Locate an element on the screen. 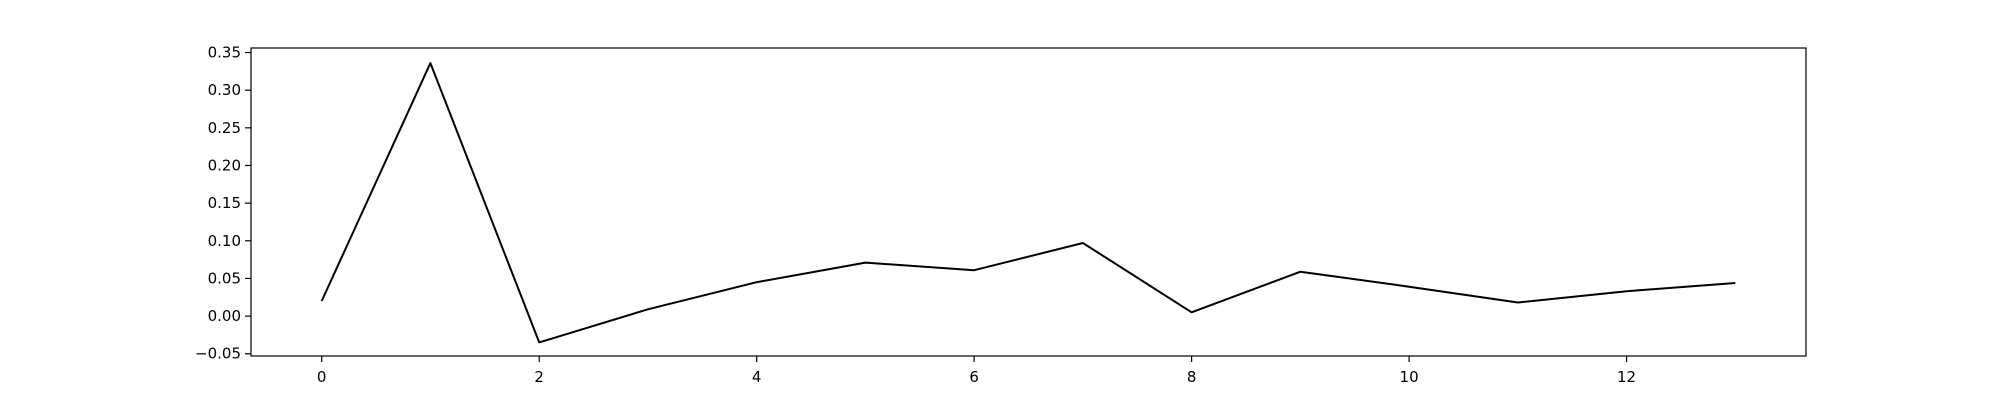 This screenshot has height=400, width=2000. x-tick-label: 6 is located at coordinates (974, 377).